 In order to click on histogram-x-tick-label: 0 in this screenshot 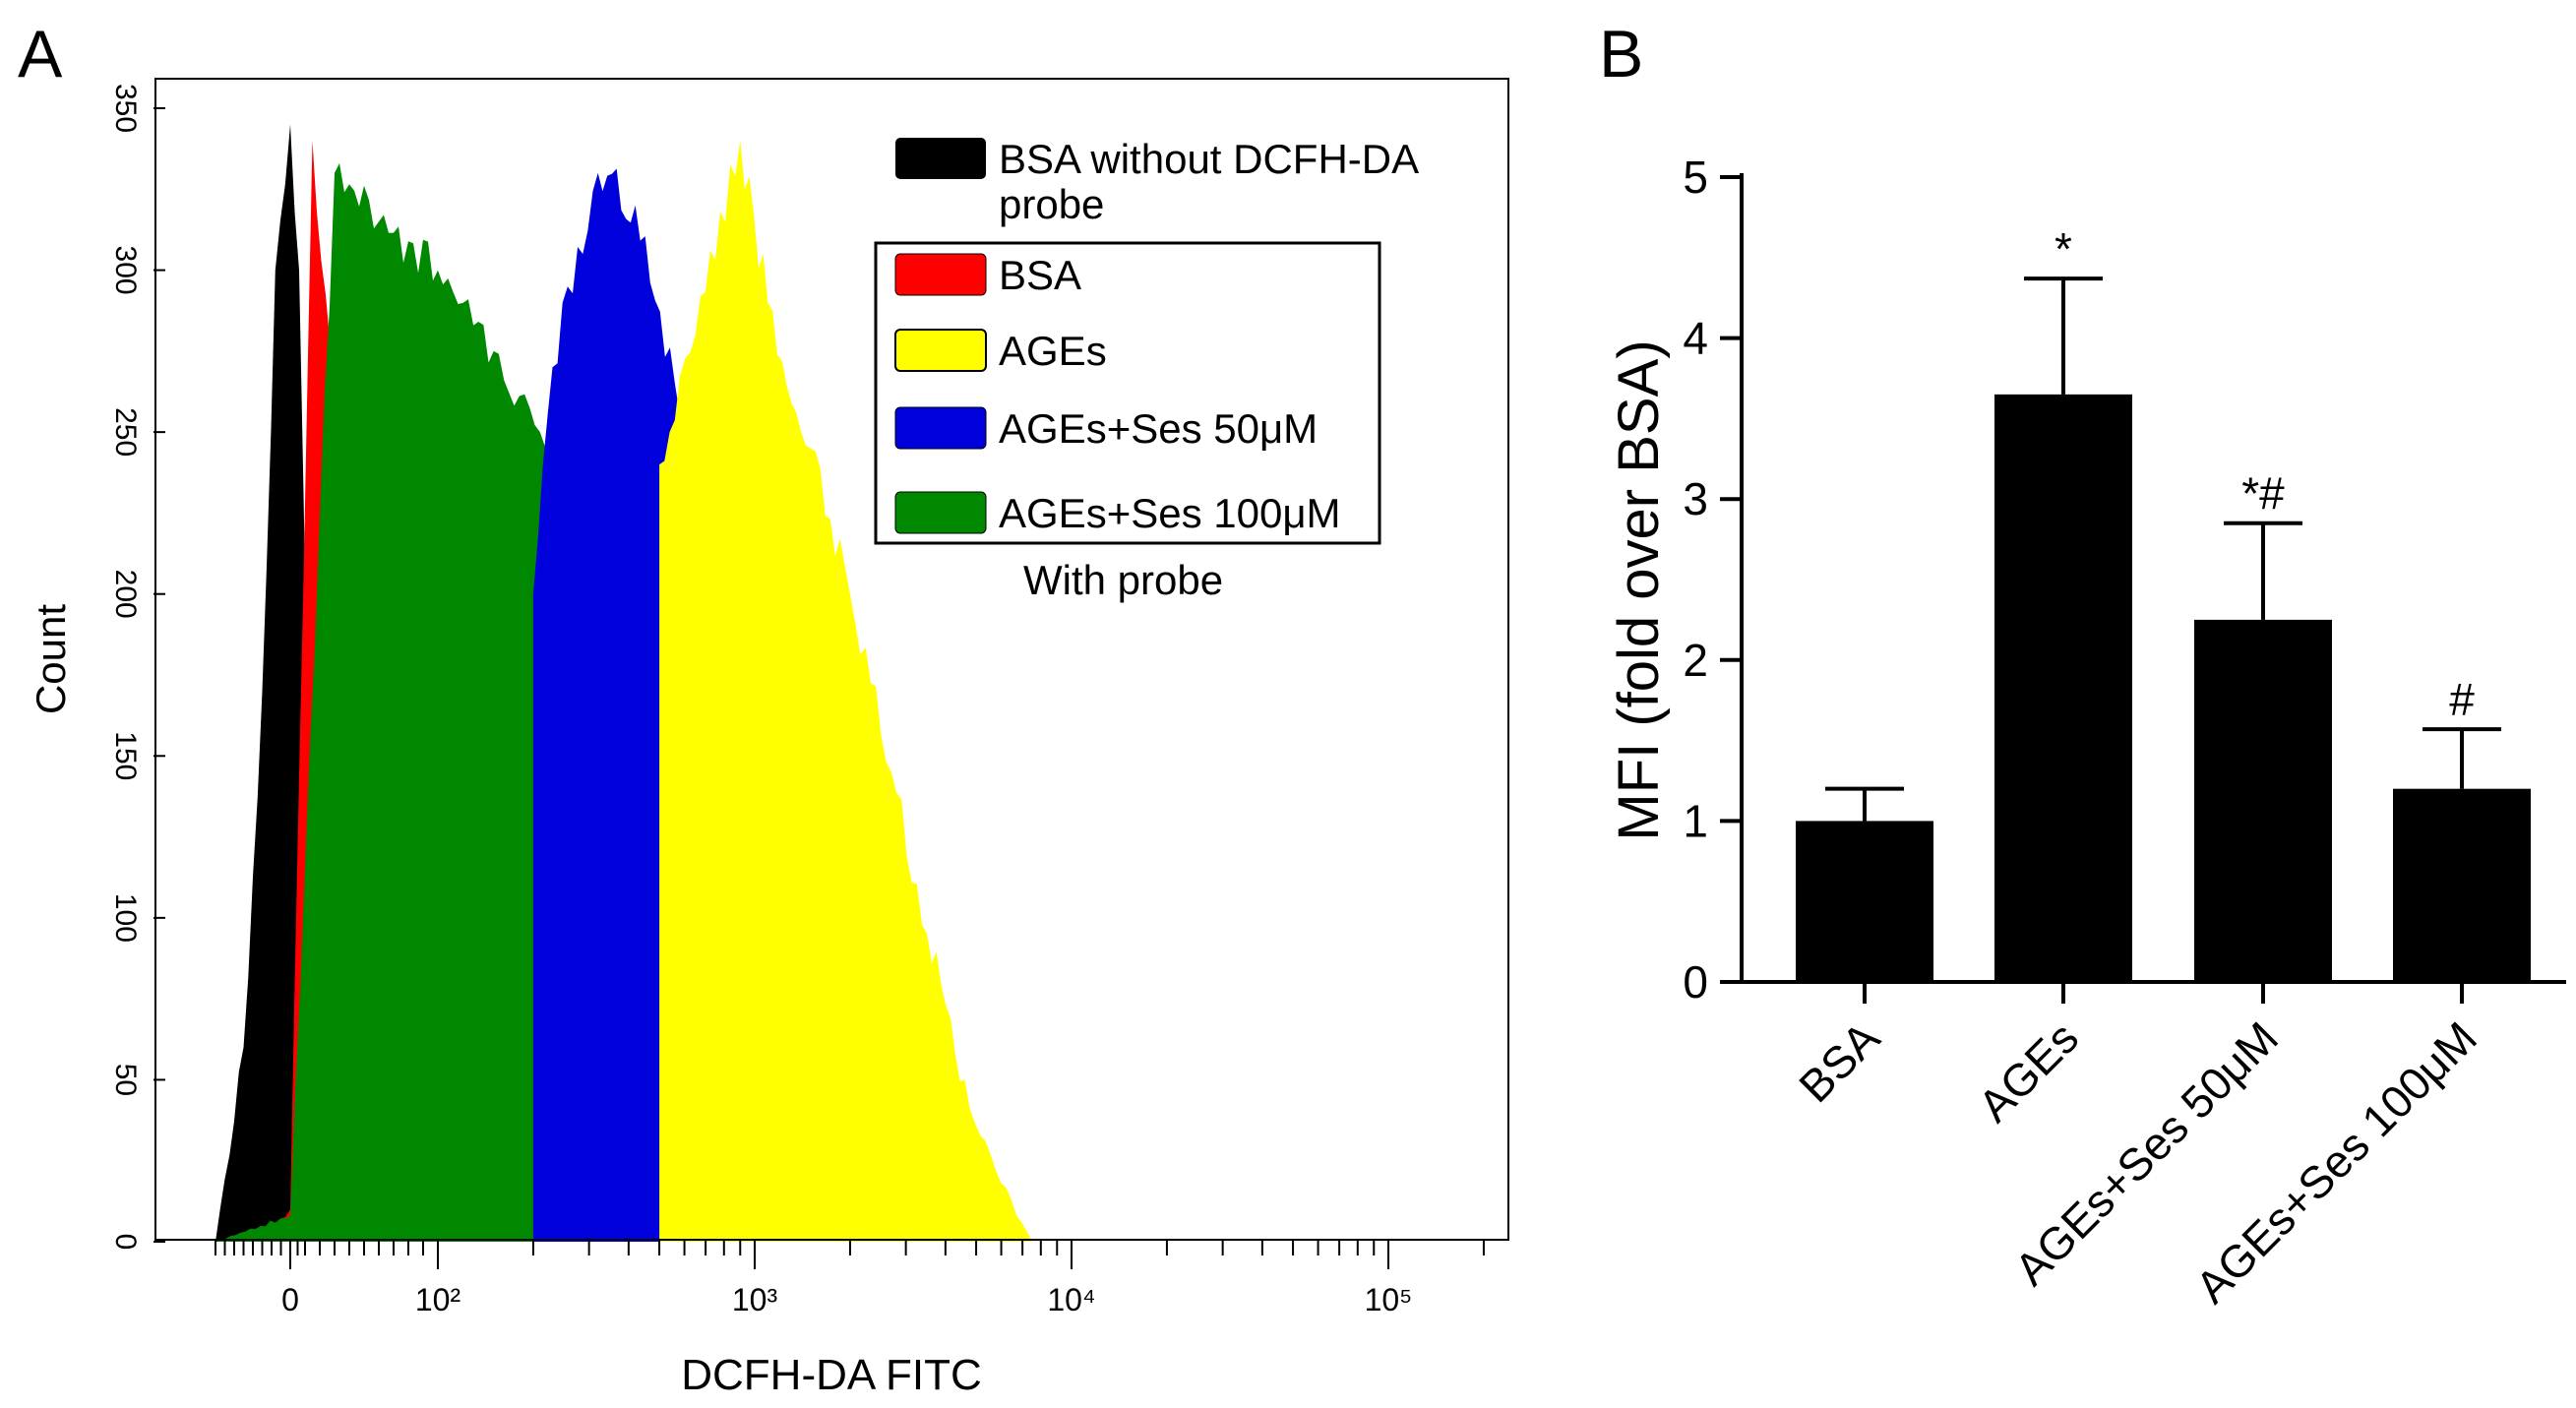, I will do `click(290, 1299)`.